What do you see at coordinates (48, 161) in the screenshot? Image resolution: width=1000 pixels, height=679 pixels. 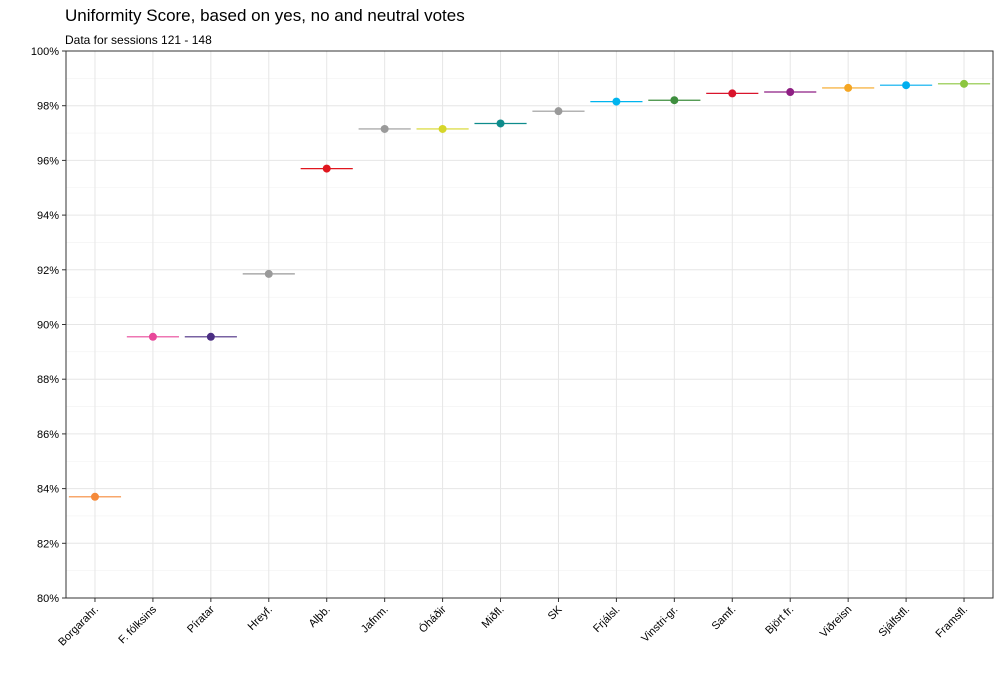 I see `y-tick-label: 96%` at bounding box center [48, 161].